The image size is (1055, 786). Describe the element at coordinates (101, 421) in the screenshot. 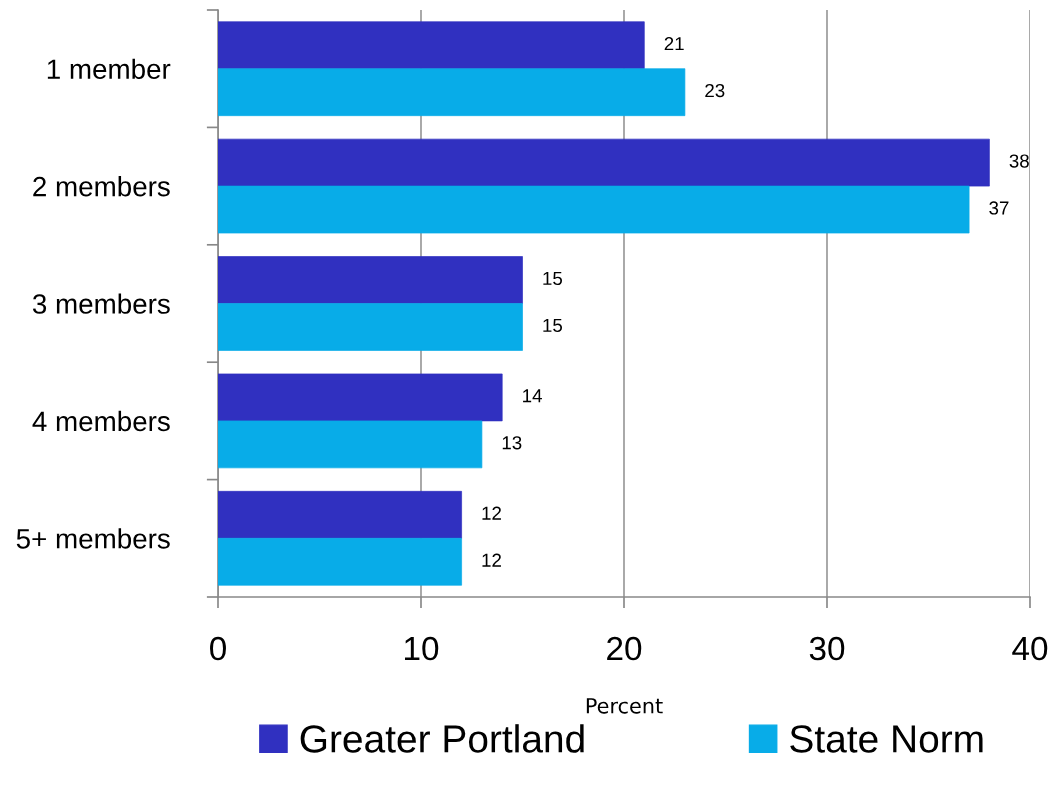

I see `y-tick-label: 4 members` at that location.